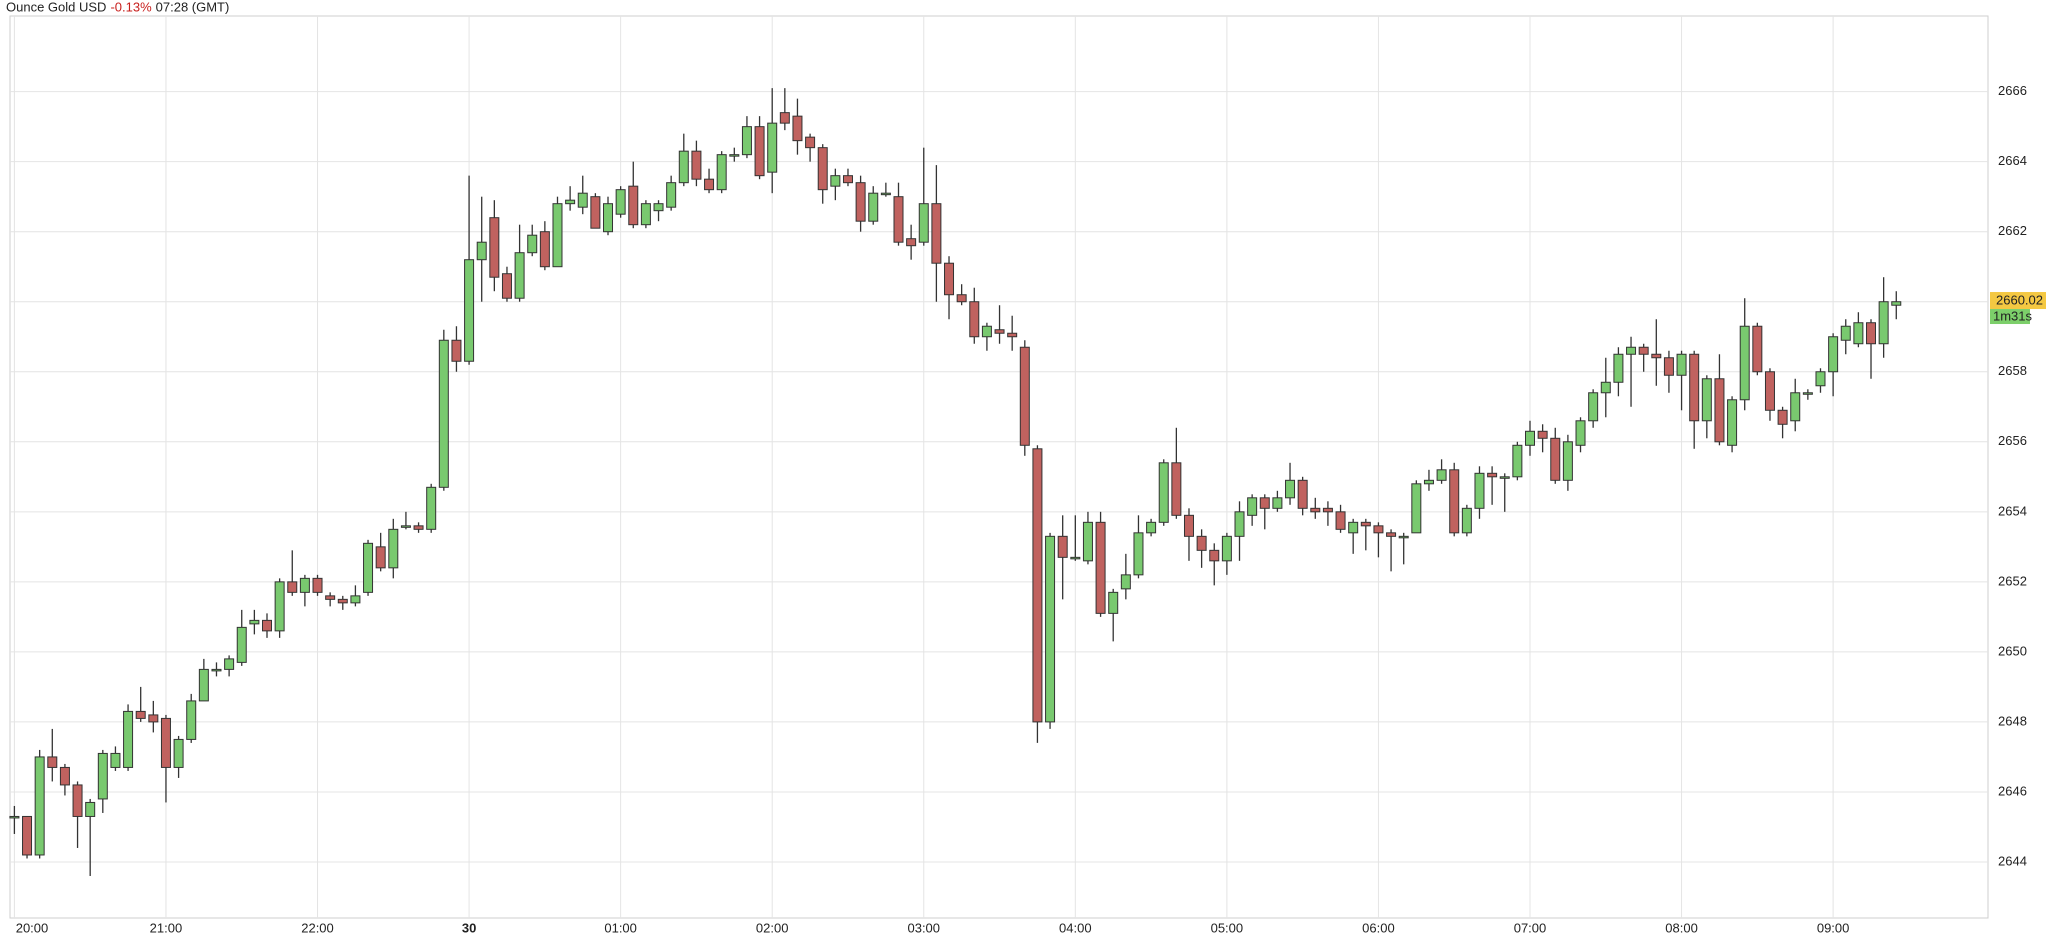 The height and width of the screenshot is (938, 2048). Describe the element at coordinates (2018, 301) in the screenshot. I see `last-price-badge` at that location.